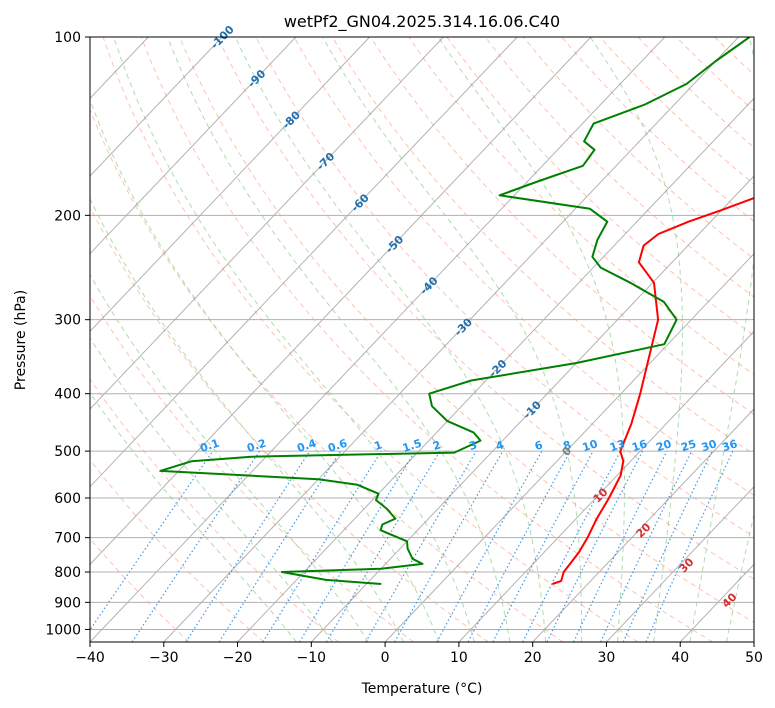  I want to click on x-tick-label: −10, so click(312, 658).